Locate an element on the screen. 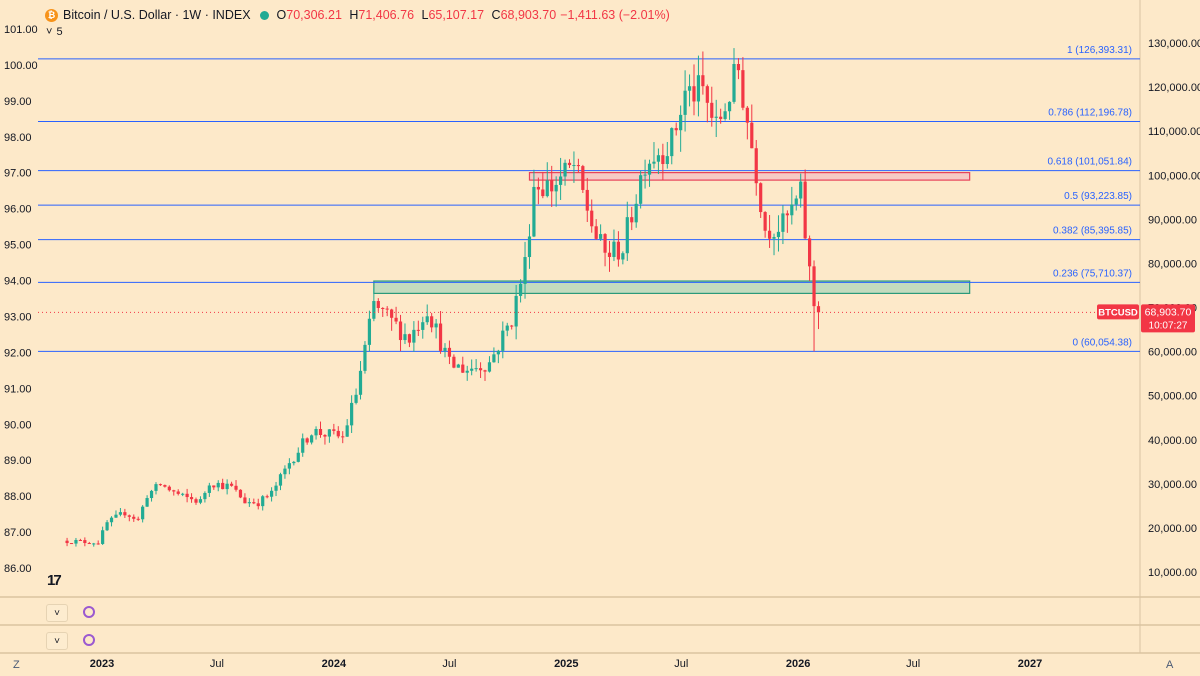  support-zone is located at coordinates (672, 287).